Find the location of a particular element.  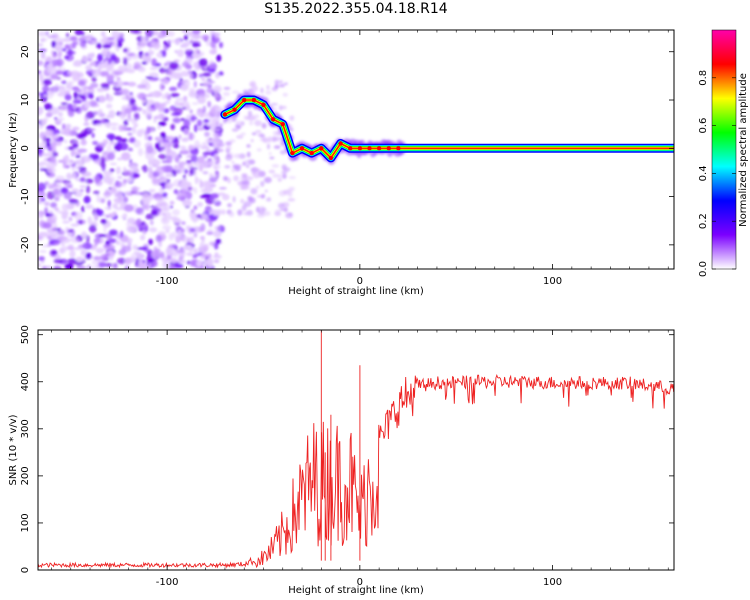

colorbar-tick-label: 0.6 is located at coordinates (703, 126).